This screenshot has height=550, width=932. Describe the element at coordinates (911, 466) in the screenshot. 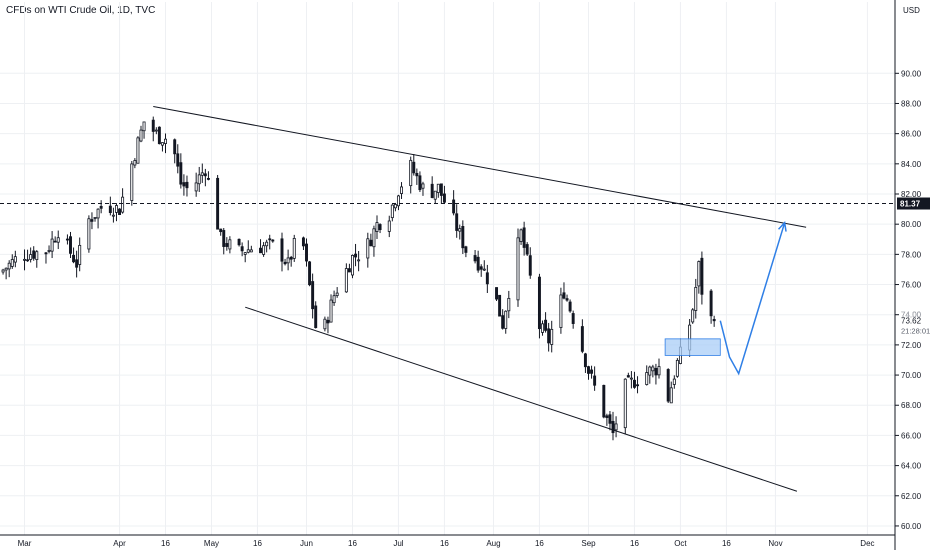

I see `price-tick-label: 64.00` at that location.